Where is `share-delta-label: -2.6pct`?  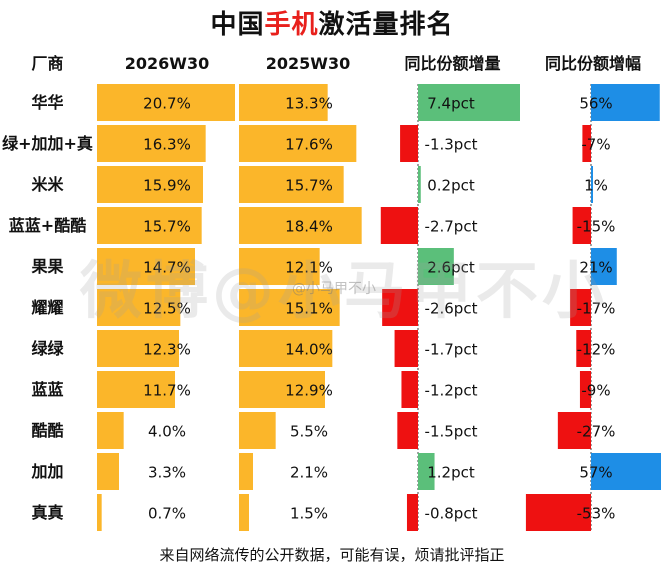
share-delta-label: -2.6pct is located at coordinates (451, 309).